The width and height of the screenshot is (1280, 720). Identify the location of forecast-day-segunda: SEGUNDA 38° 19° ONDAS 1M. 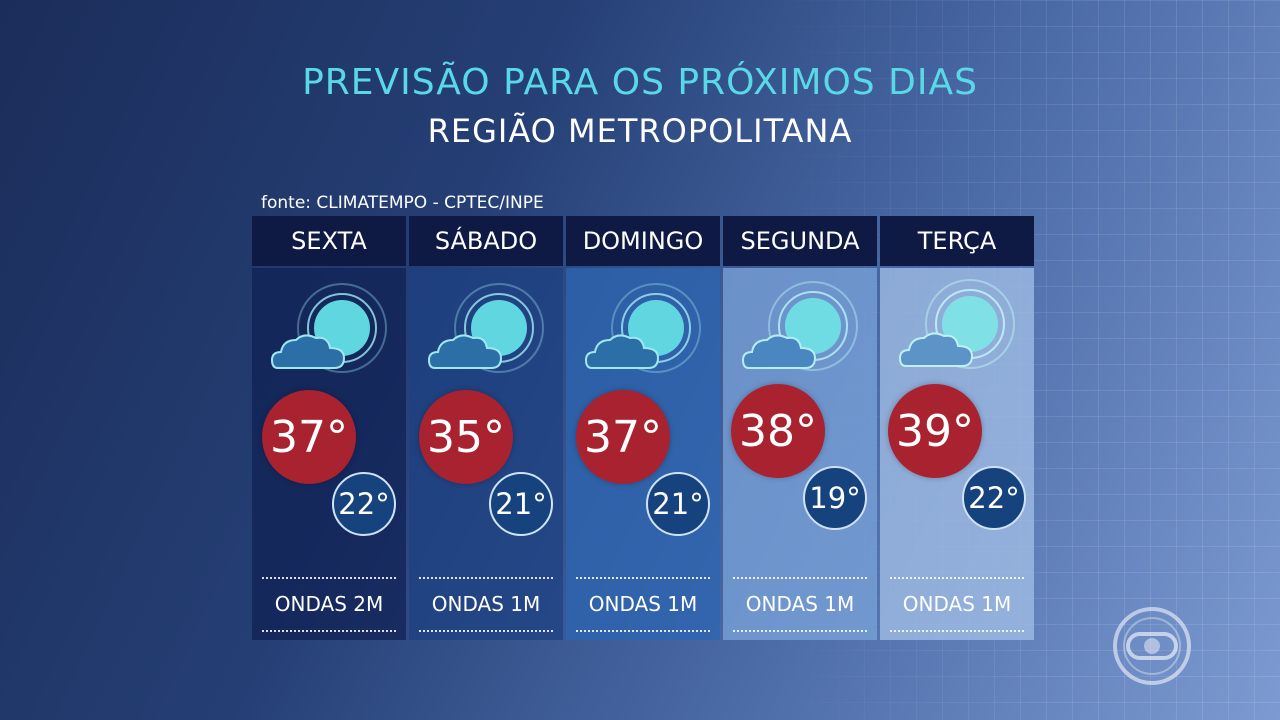
(800, 428).